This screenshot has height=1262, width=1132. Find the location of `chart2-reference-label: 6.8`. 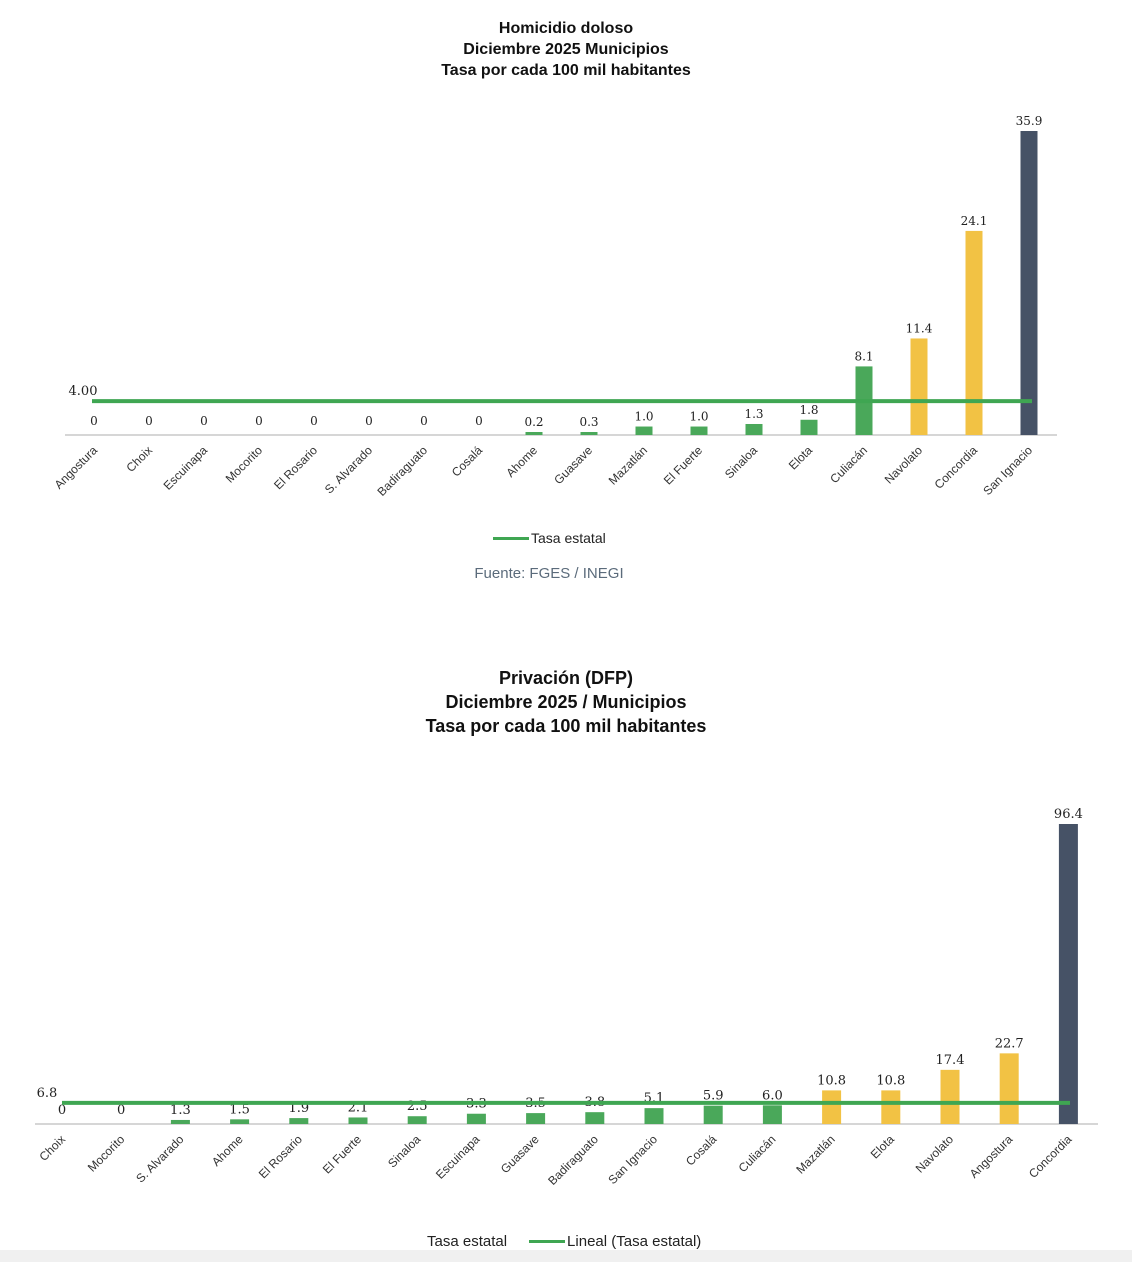

chart2-reference-label: 6.8 is located at coordinates (47, 1093).